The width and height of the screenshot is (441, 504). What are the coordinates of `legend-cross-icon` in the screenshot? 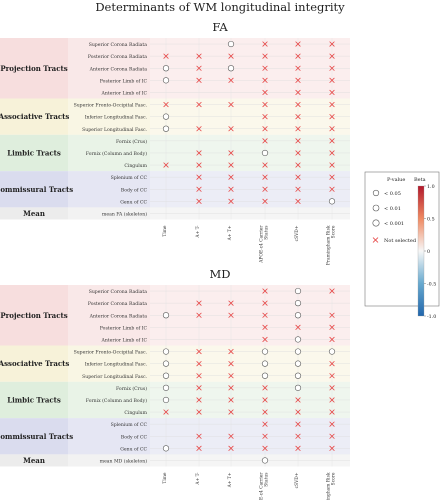 It's located at (375, 240).